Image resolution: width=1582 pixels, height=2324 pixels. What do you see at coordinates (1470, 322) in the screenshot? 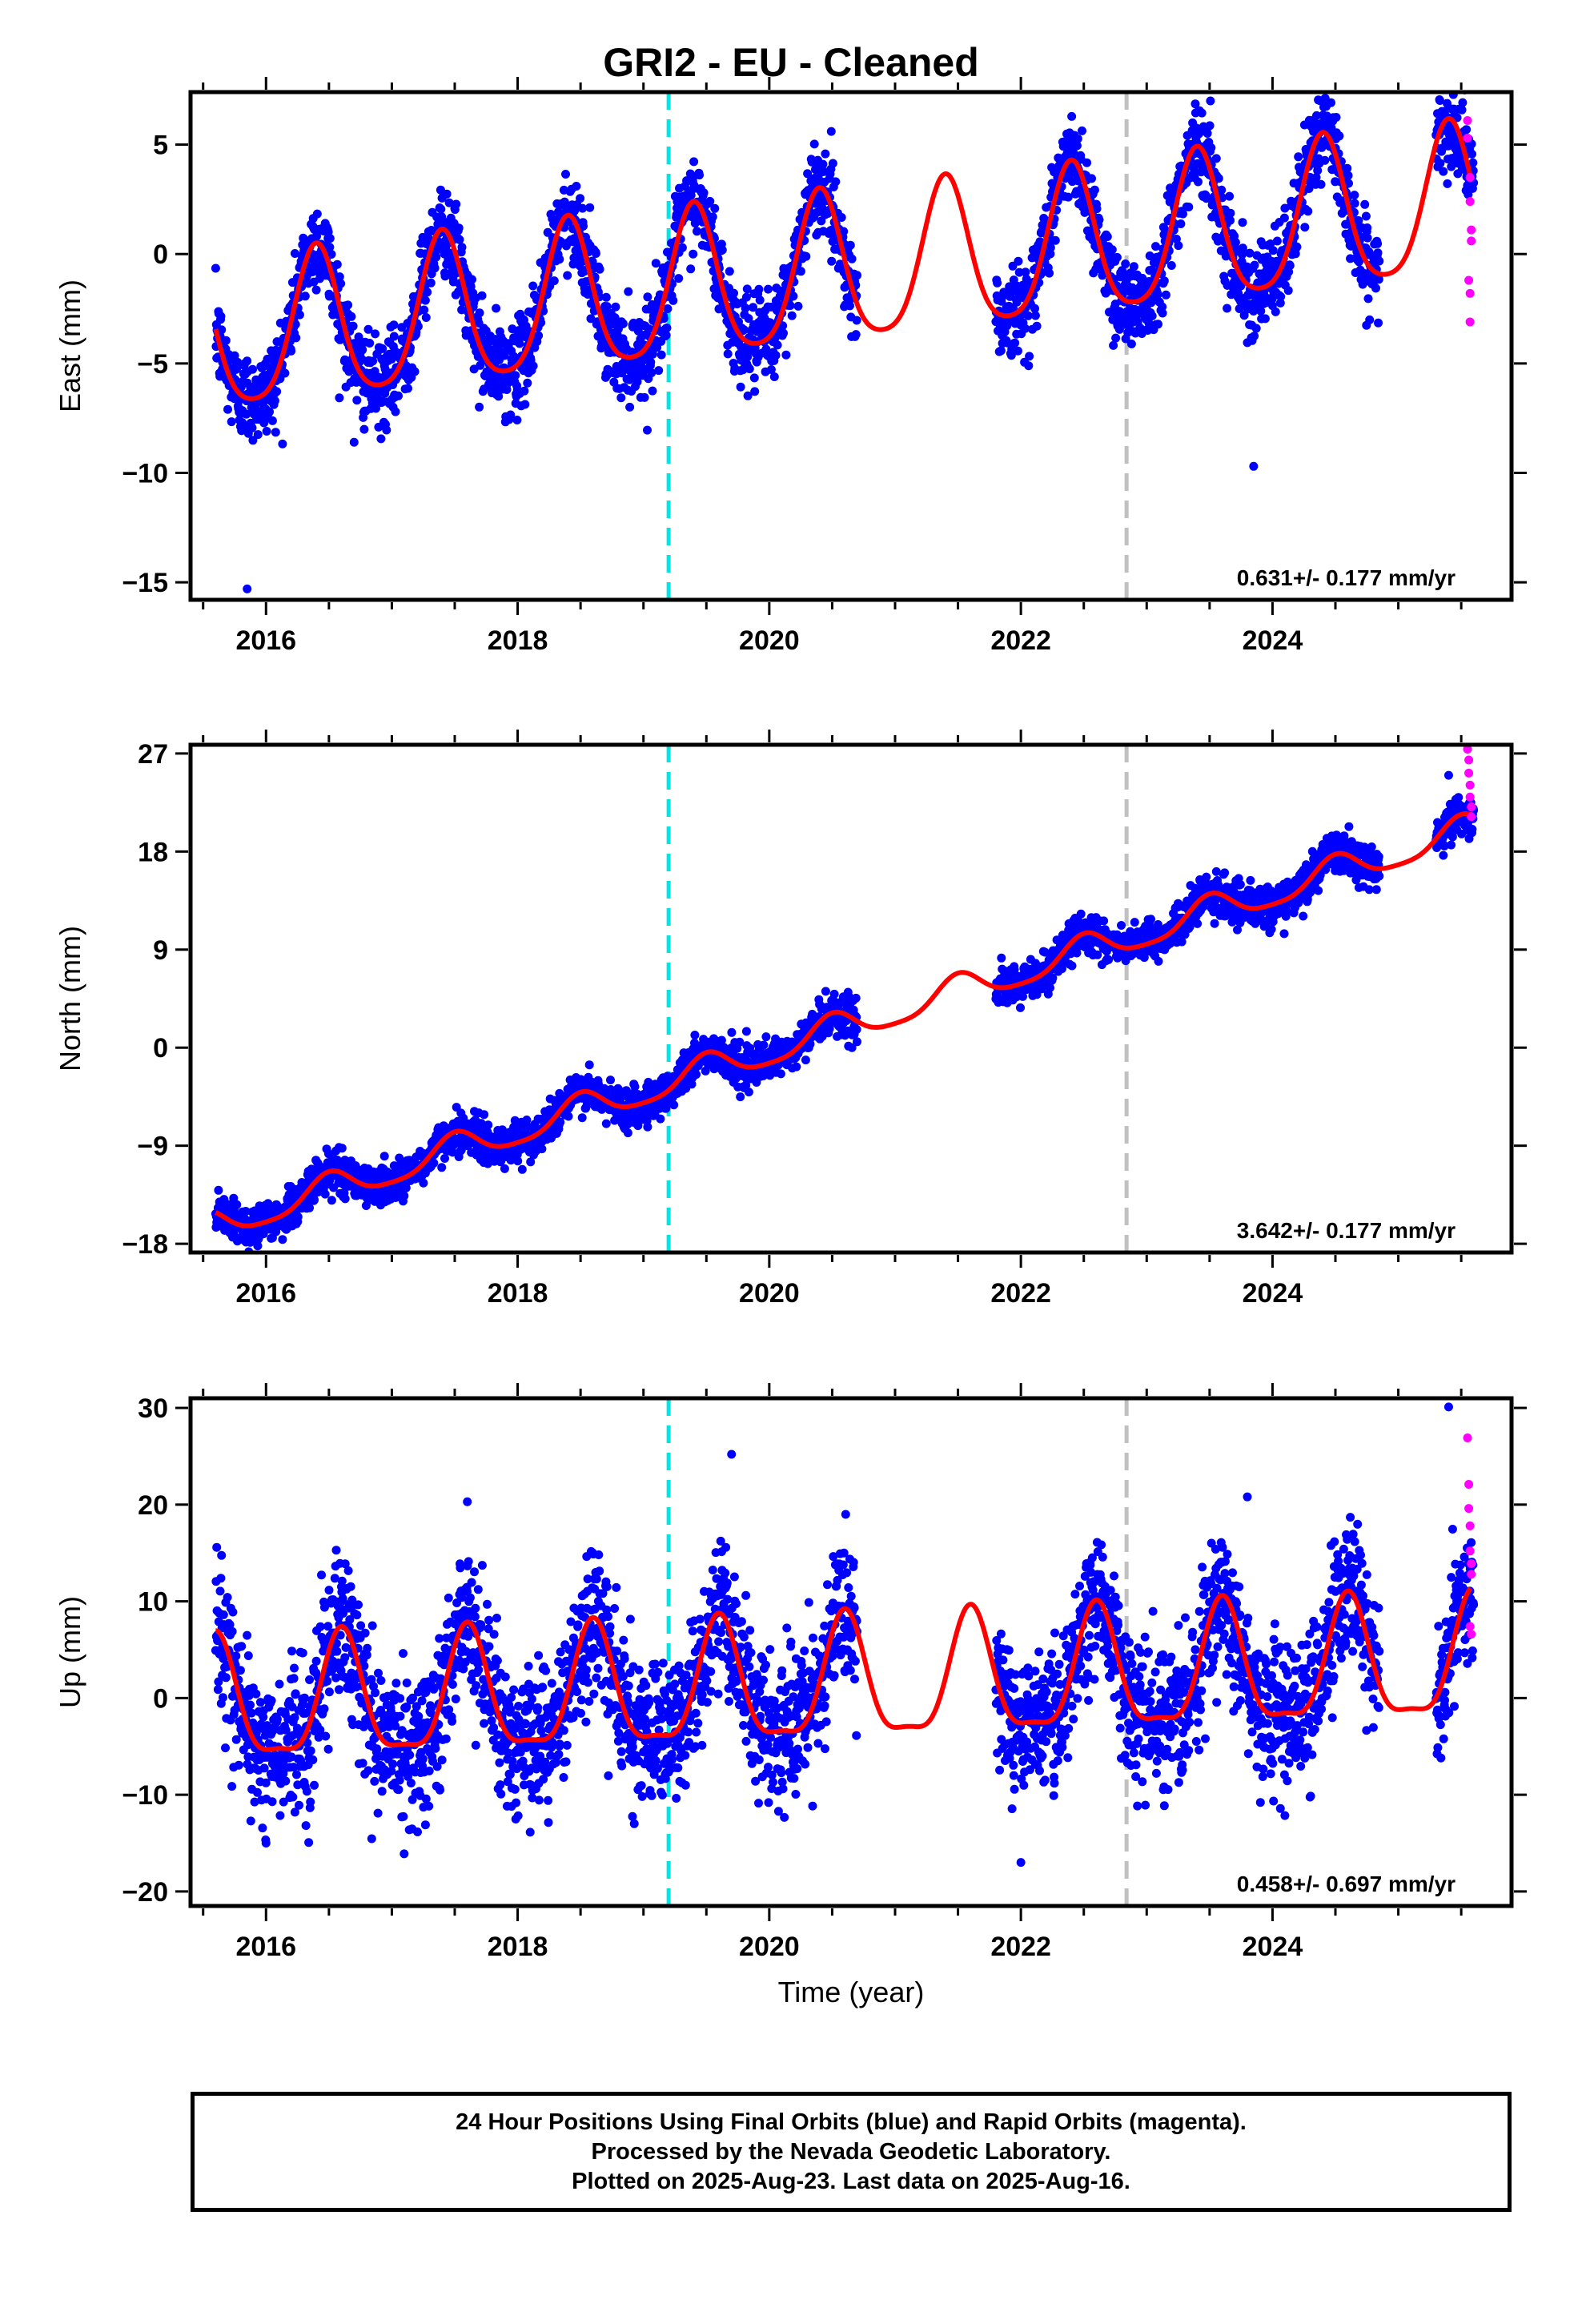
I see `rapid-orbit-point` at bounding box center [1470, 322].